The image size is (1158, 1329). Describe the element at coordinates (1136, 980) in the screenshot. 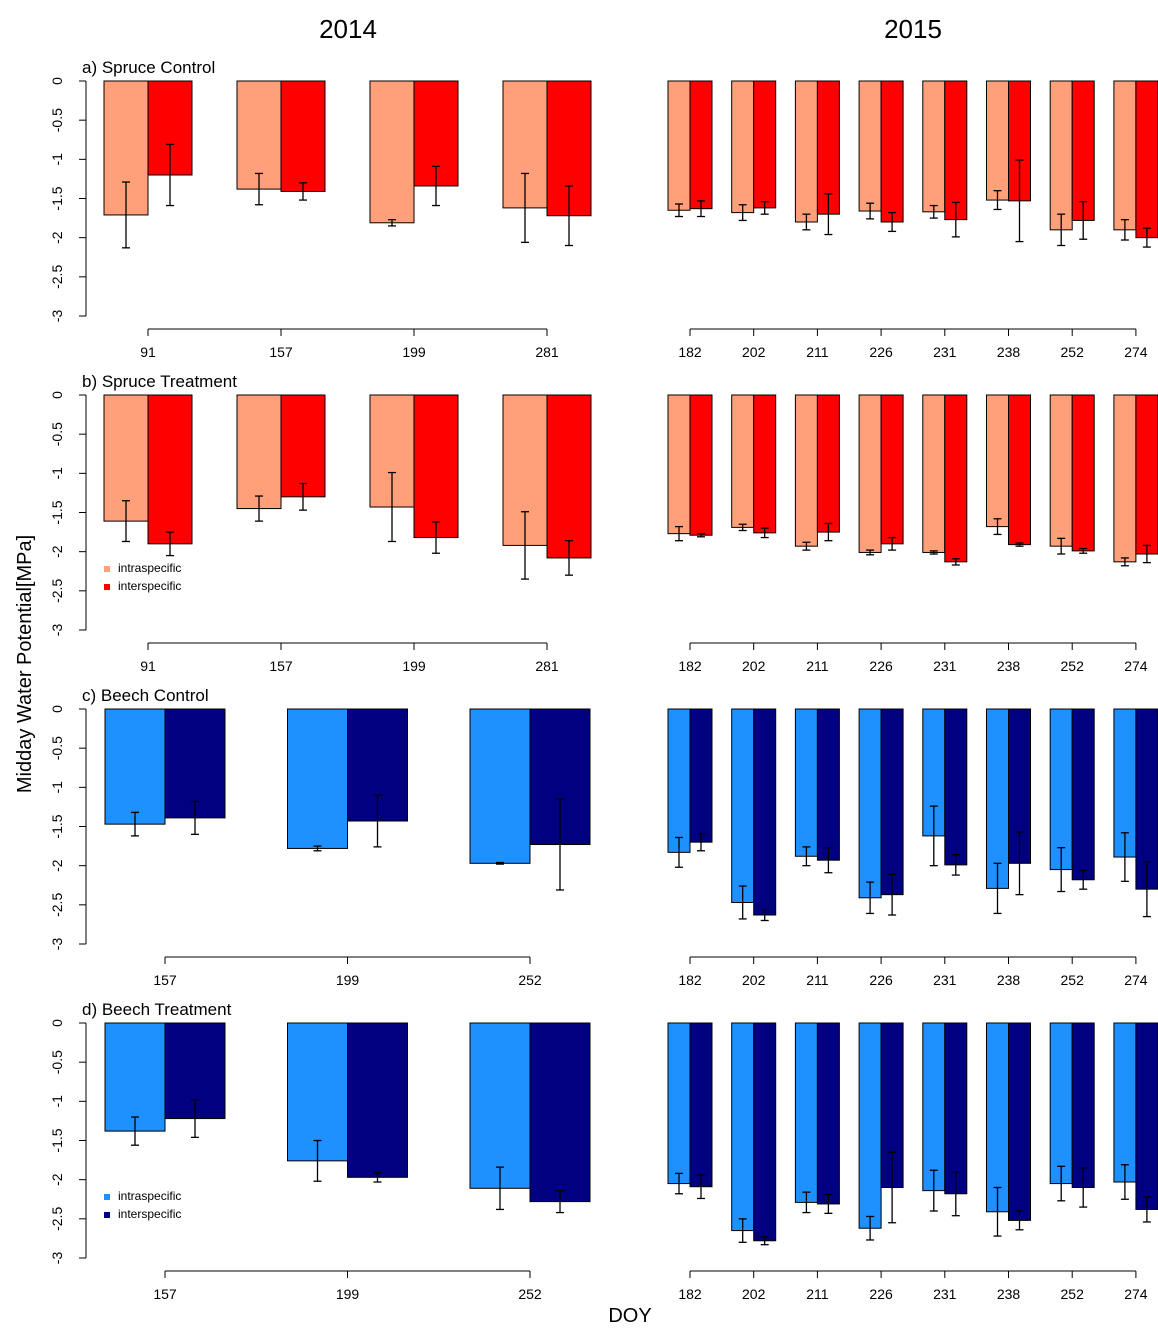

I see `x-tick-label: 274` at that location.